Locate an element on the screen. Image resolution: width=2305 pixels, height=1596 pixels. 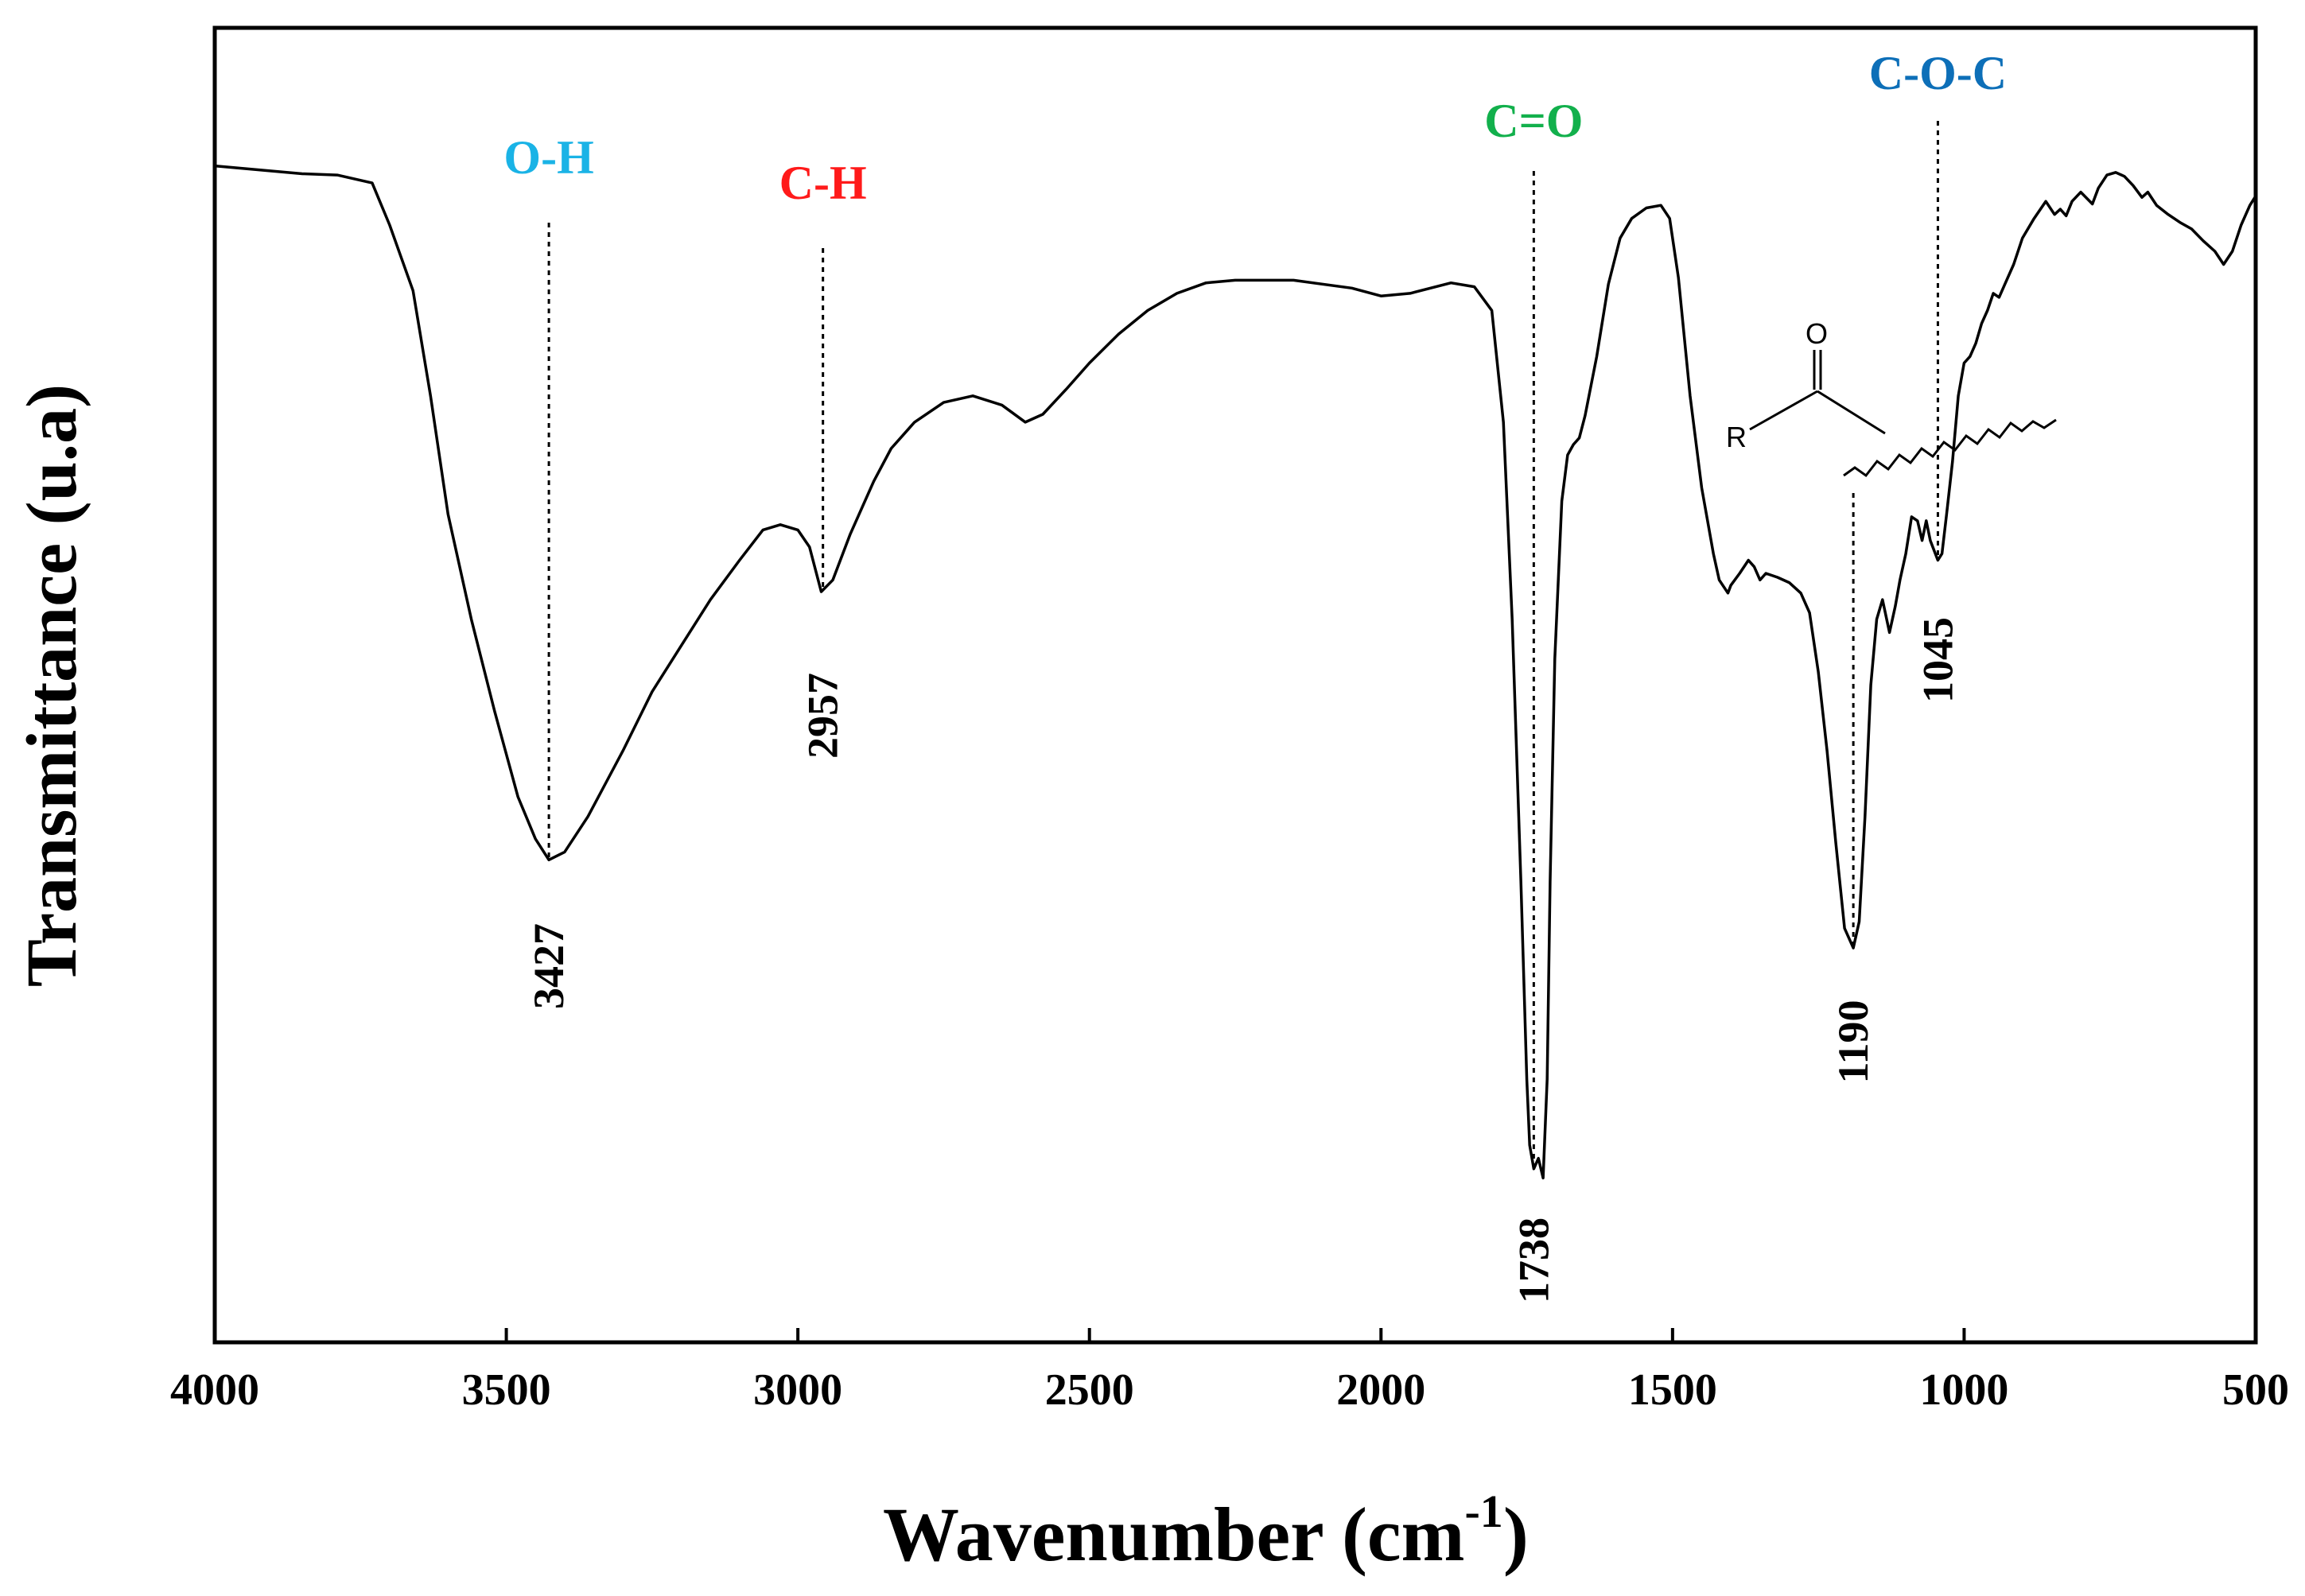
x-tick-label-2000: 2000 is located at coordinates (1380, 1390).